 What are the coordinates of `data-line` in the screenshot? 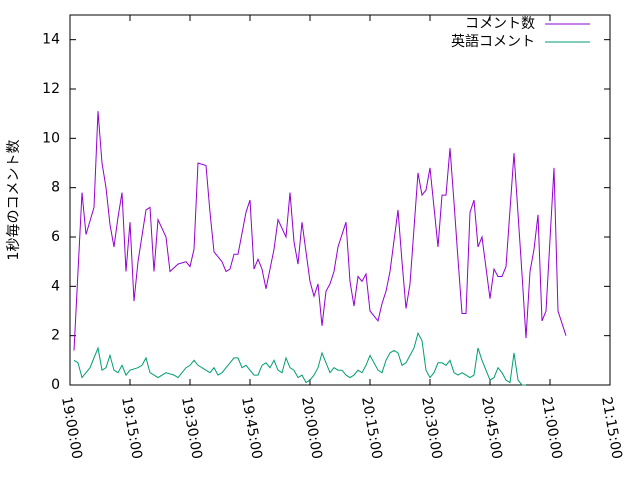 It's located at (299, 358).